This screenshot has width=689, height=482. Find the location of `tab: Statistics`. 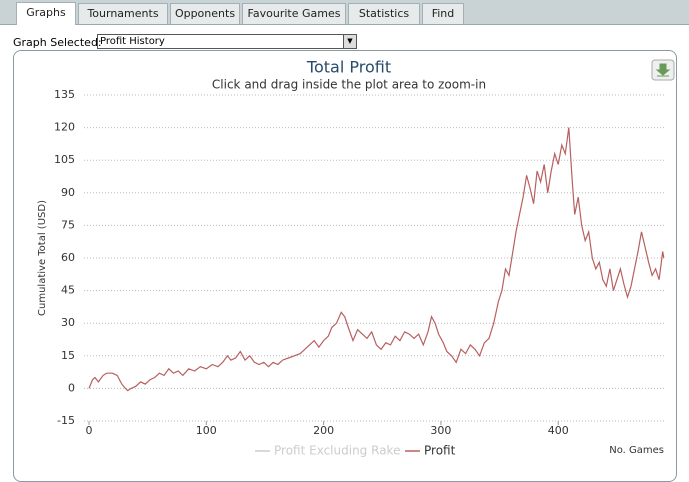

tab: Statistics is located at coordinates (384, 13).